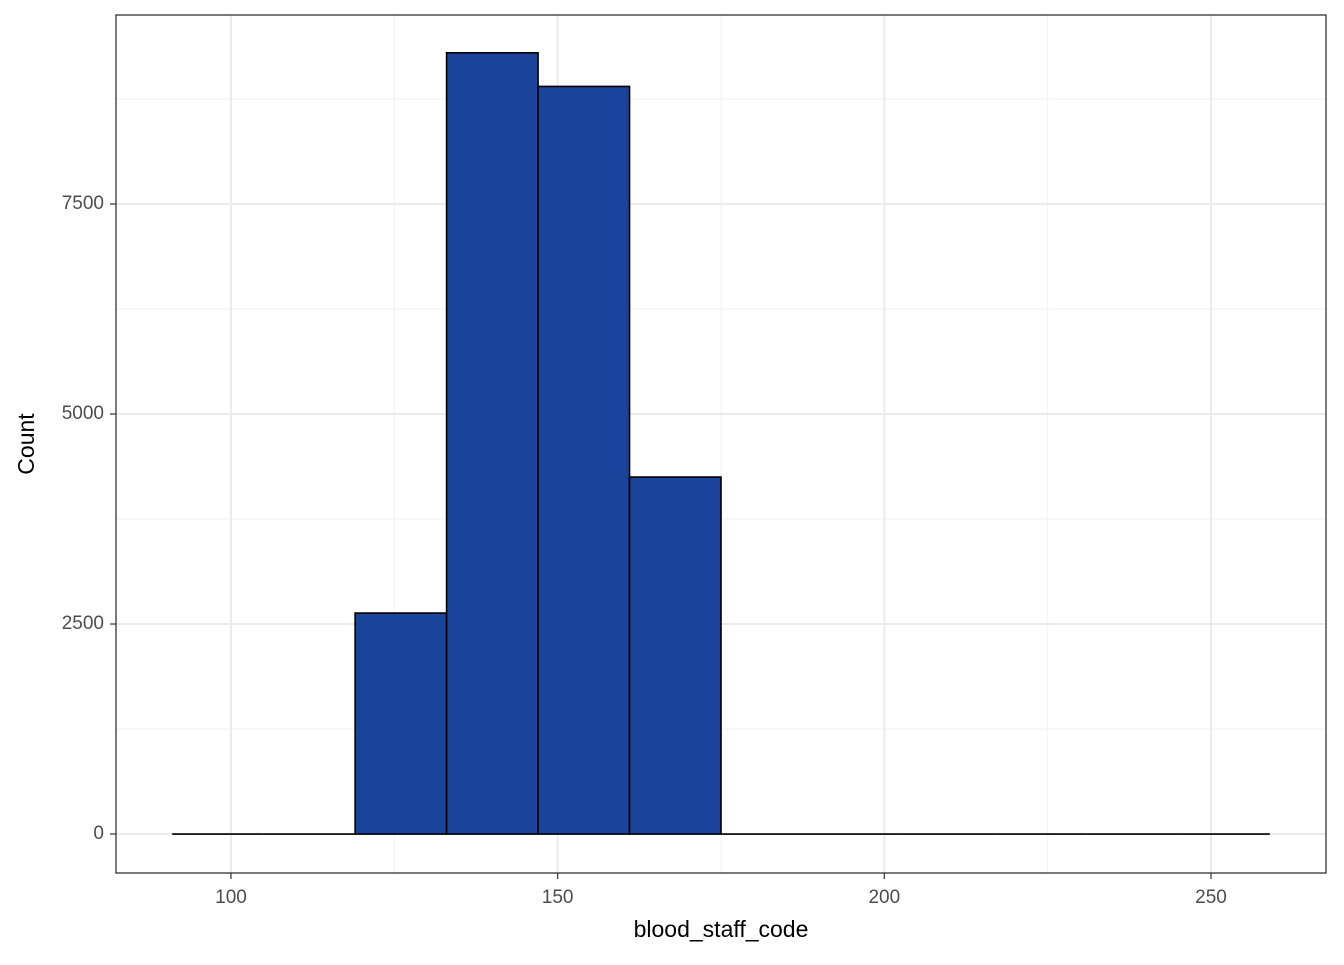 This screenshot has height=965, width=1344. What do you see at coordinates (721, 929) in the screenshot?
I see `x-axis-title: blood_staff_code` at bounding box center [721, 929].